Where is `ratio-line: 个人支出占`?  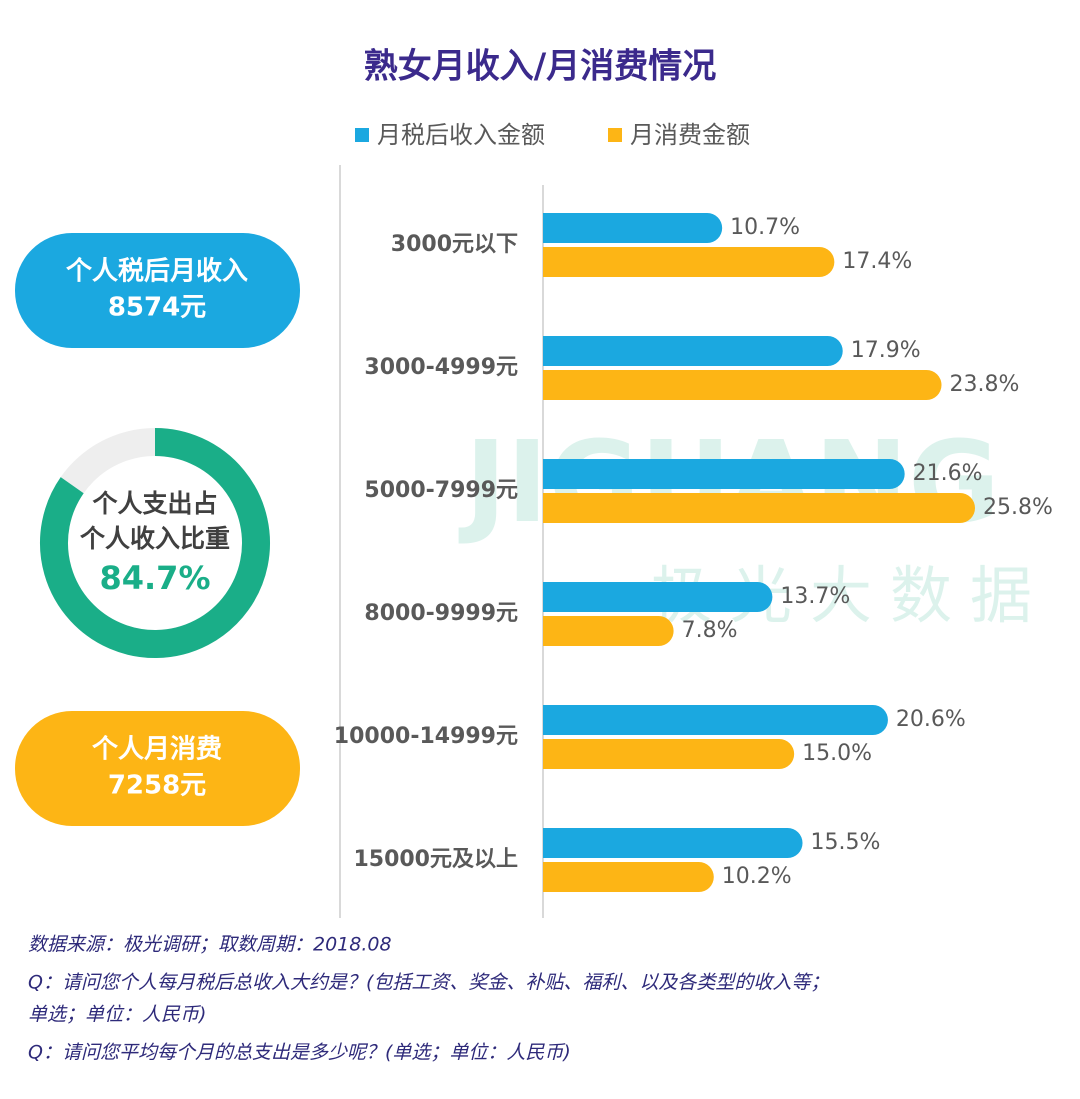 ratio-line: 个人支出占 is located at coordinates (154, 503).